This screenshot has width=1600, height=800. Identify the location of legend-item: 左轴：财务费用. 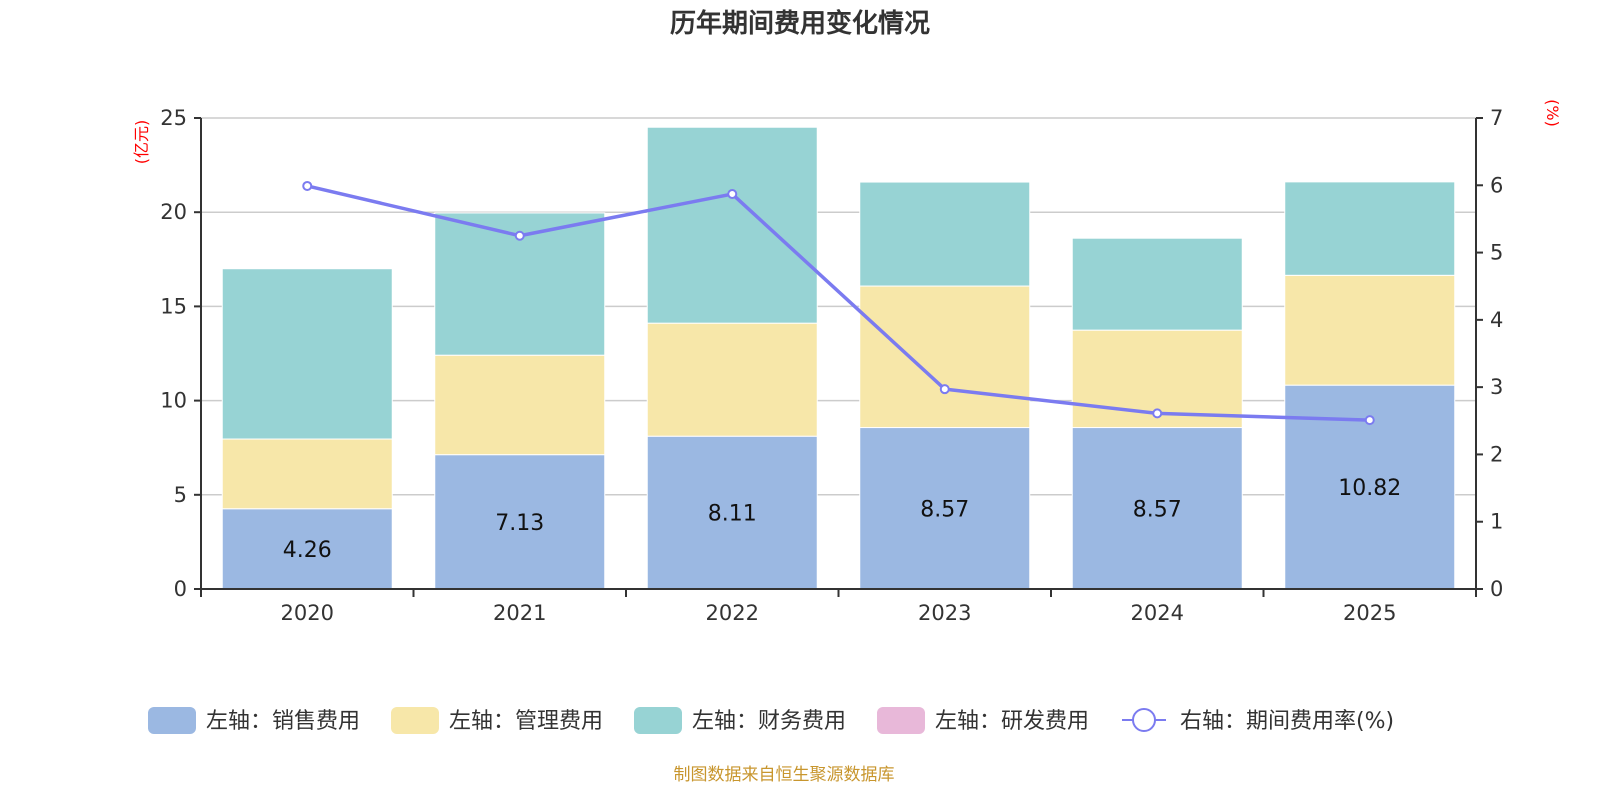
(740, 720).